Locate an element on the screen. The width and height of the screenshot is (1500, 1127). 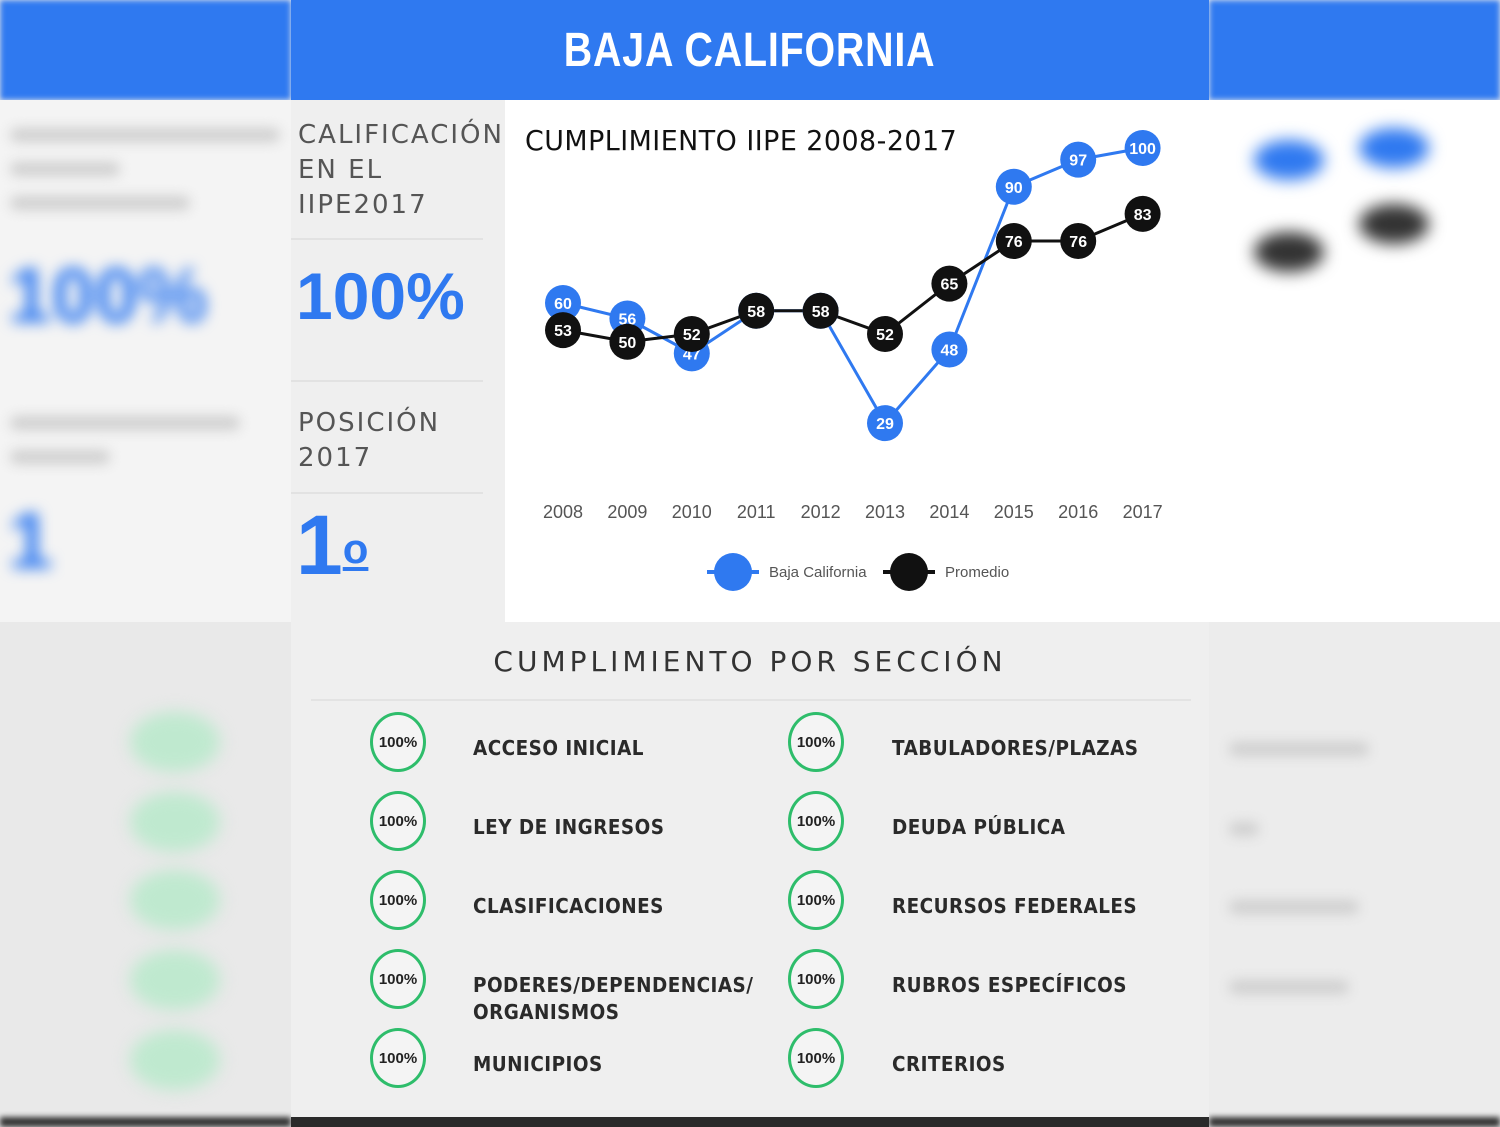
point-label: 76 is located at coordinates (1014, 242).